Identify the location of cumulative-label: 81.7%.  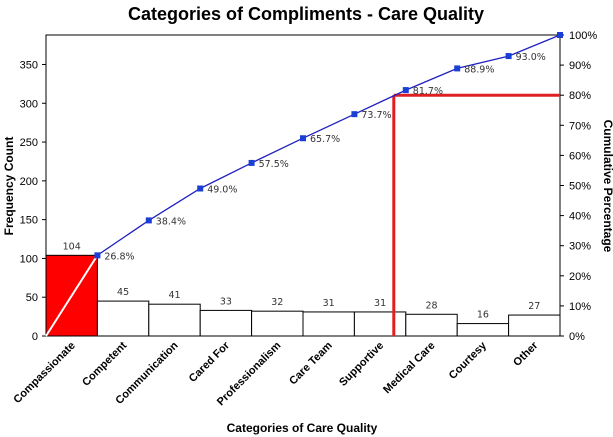
(428, 91).